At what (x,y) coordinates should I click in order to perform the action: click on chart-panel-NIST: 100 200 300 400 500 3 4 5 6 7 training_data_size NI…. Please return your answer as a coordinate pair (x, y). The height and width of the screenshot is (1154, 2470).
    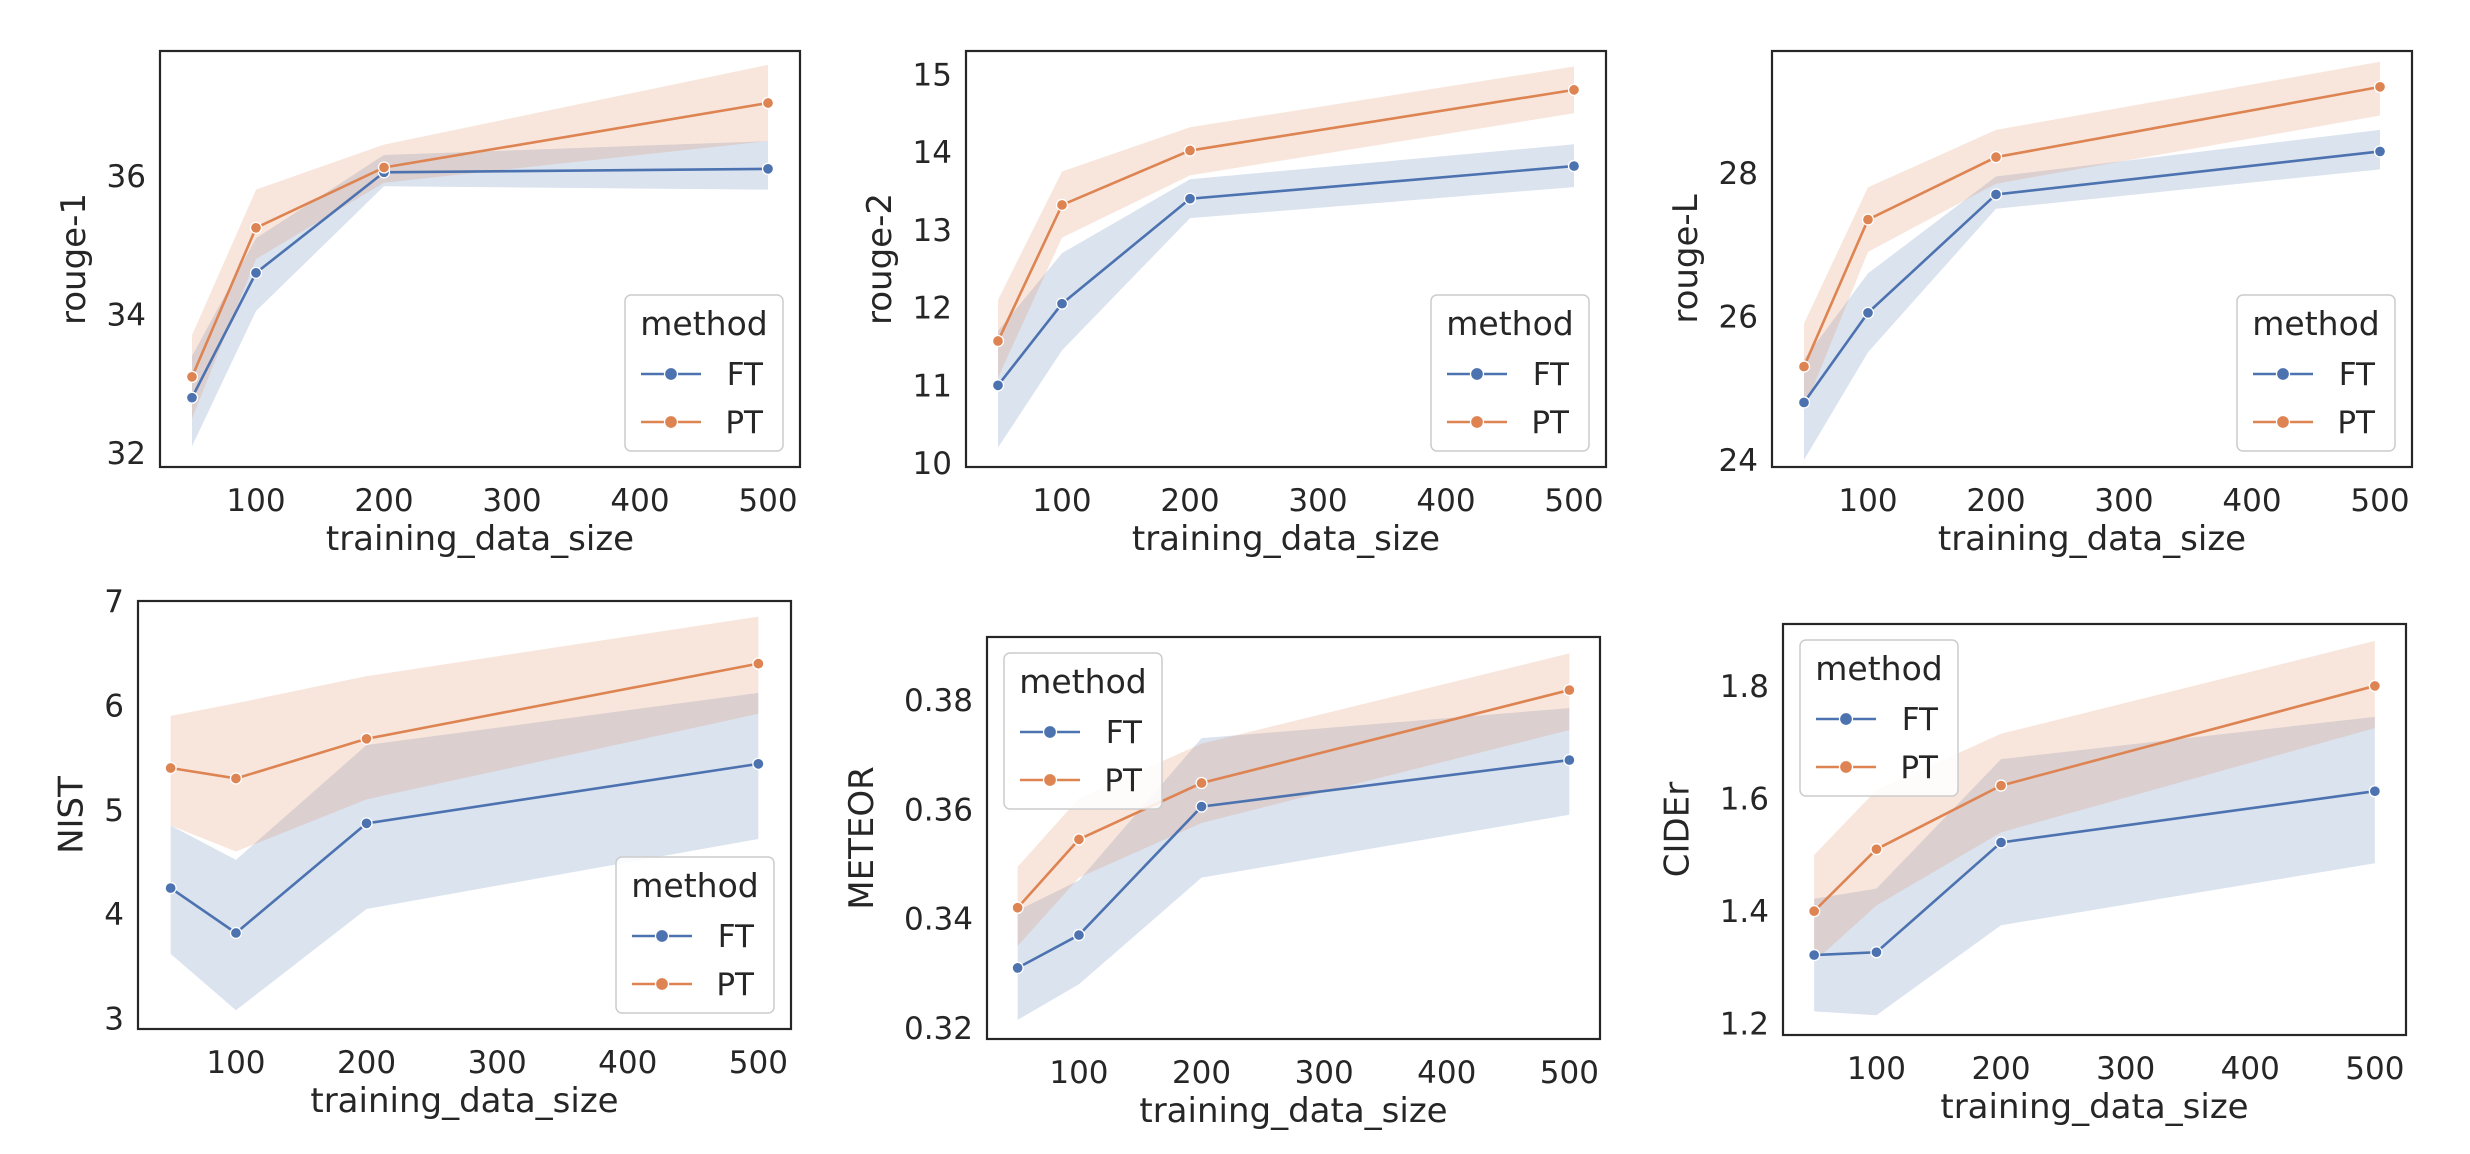
    Looking at the image, I should click on (422, 852).